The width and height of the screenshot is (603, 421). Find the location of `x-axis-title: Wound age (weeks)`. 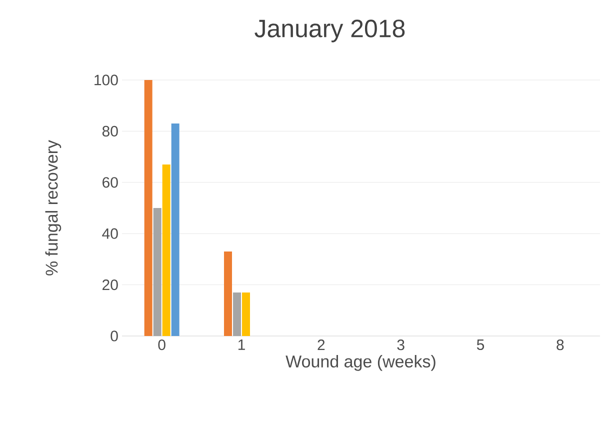

x-axis-title: Wound age (weeks) is located at coordinates (361, 363).